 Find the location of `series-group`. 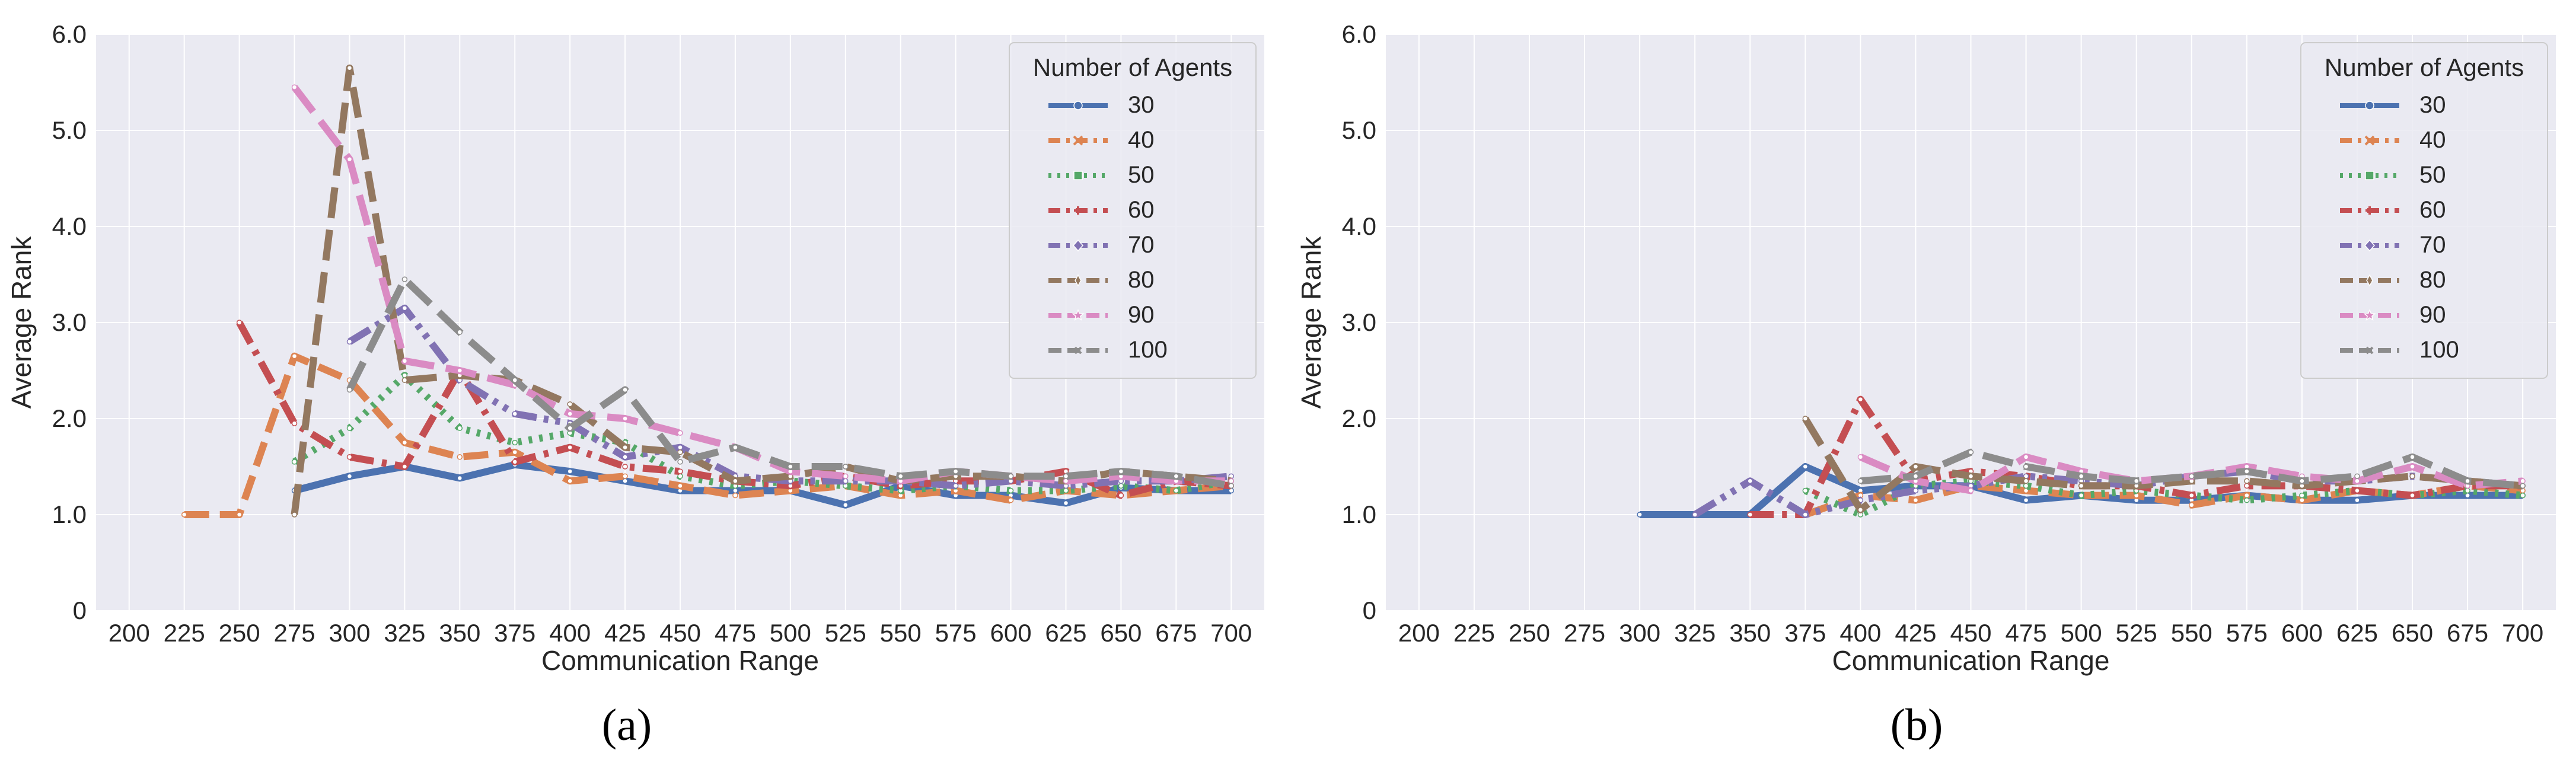

series-group is located at coordinates (2081, 456).